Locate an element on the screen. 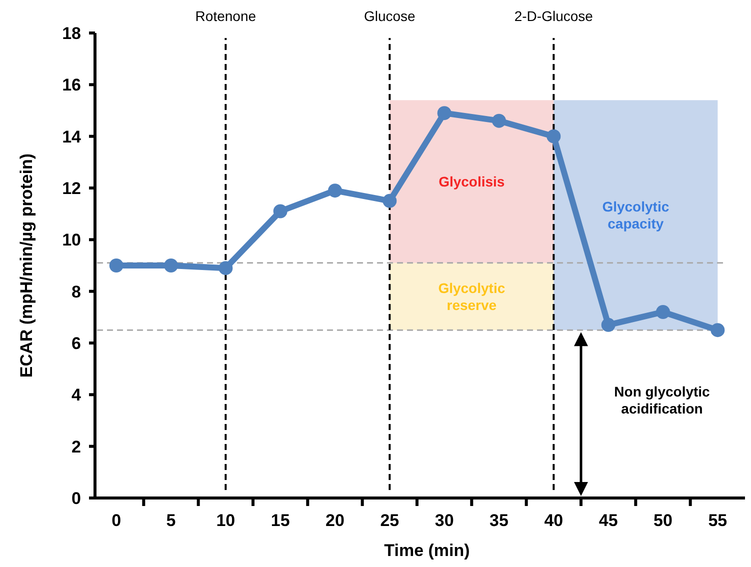 The height and width of the screenshot is (567, 751). band-label: Glycolytic capacity is located at coordinates (636, 215).